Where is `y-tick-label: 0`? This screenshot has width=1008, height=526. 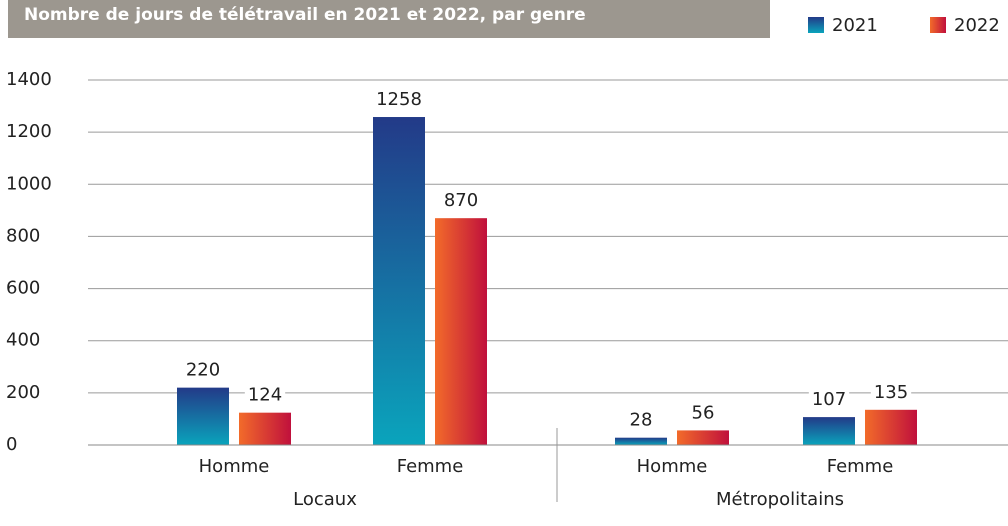
y-tick-label: 0 is located at coordinates (11, 444).